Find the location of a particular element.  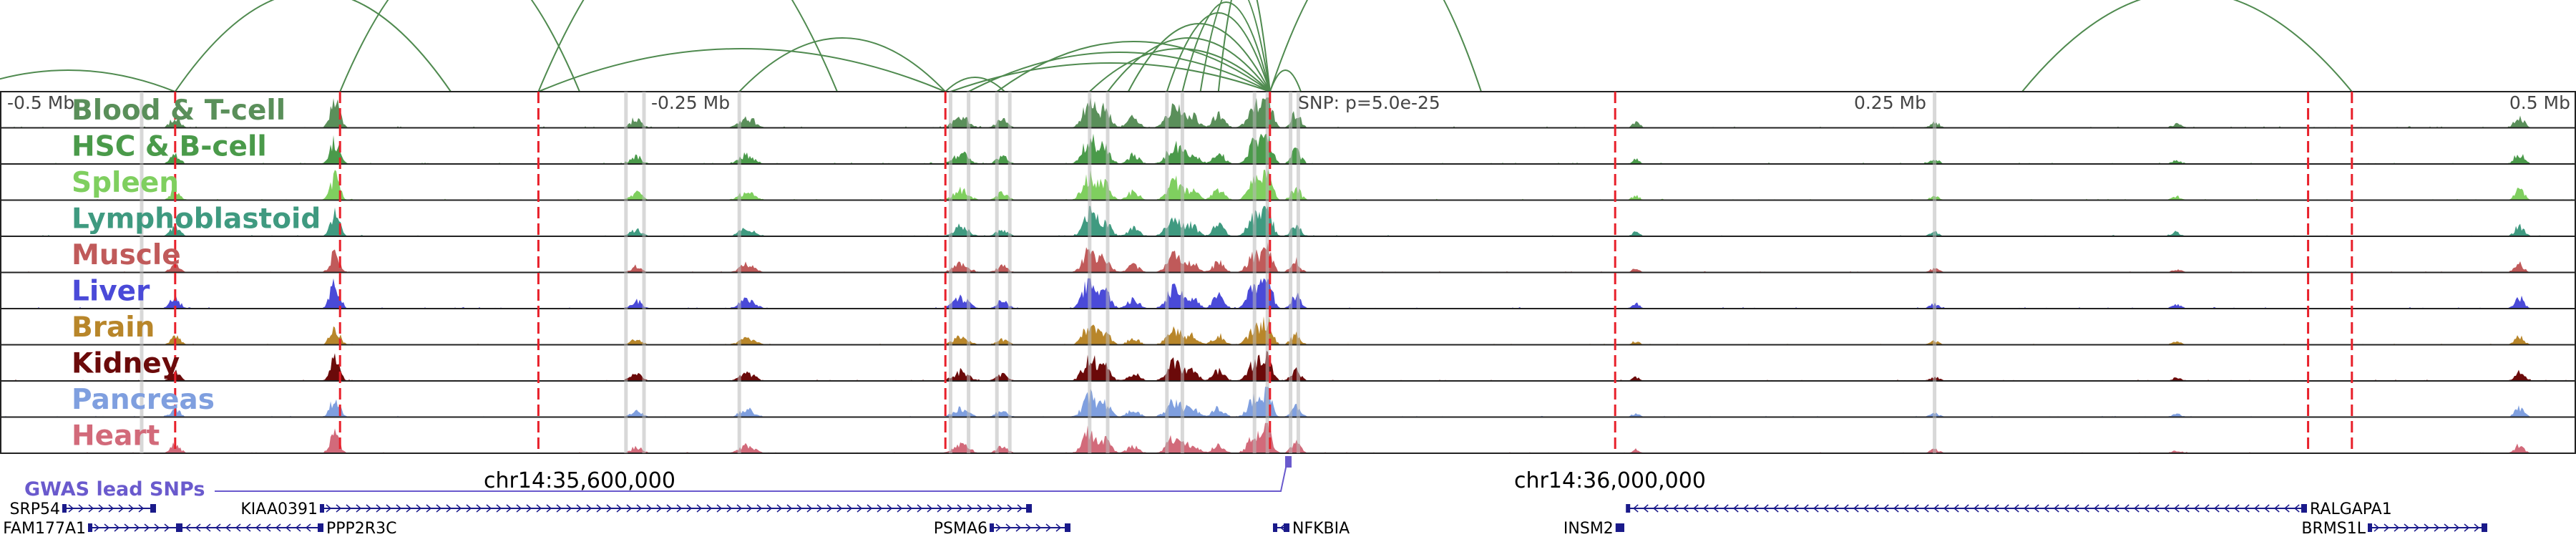

gene-psma6: PSMA6 is located at coordinates (1002, 528).